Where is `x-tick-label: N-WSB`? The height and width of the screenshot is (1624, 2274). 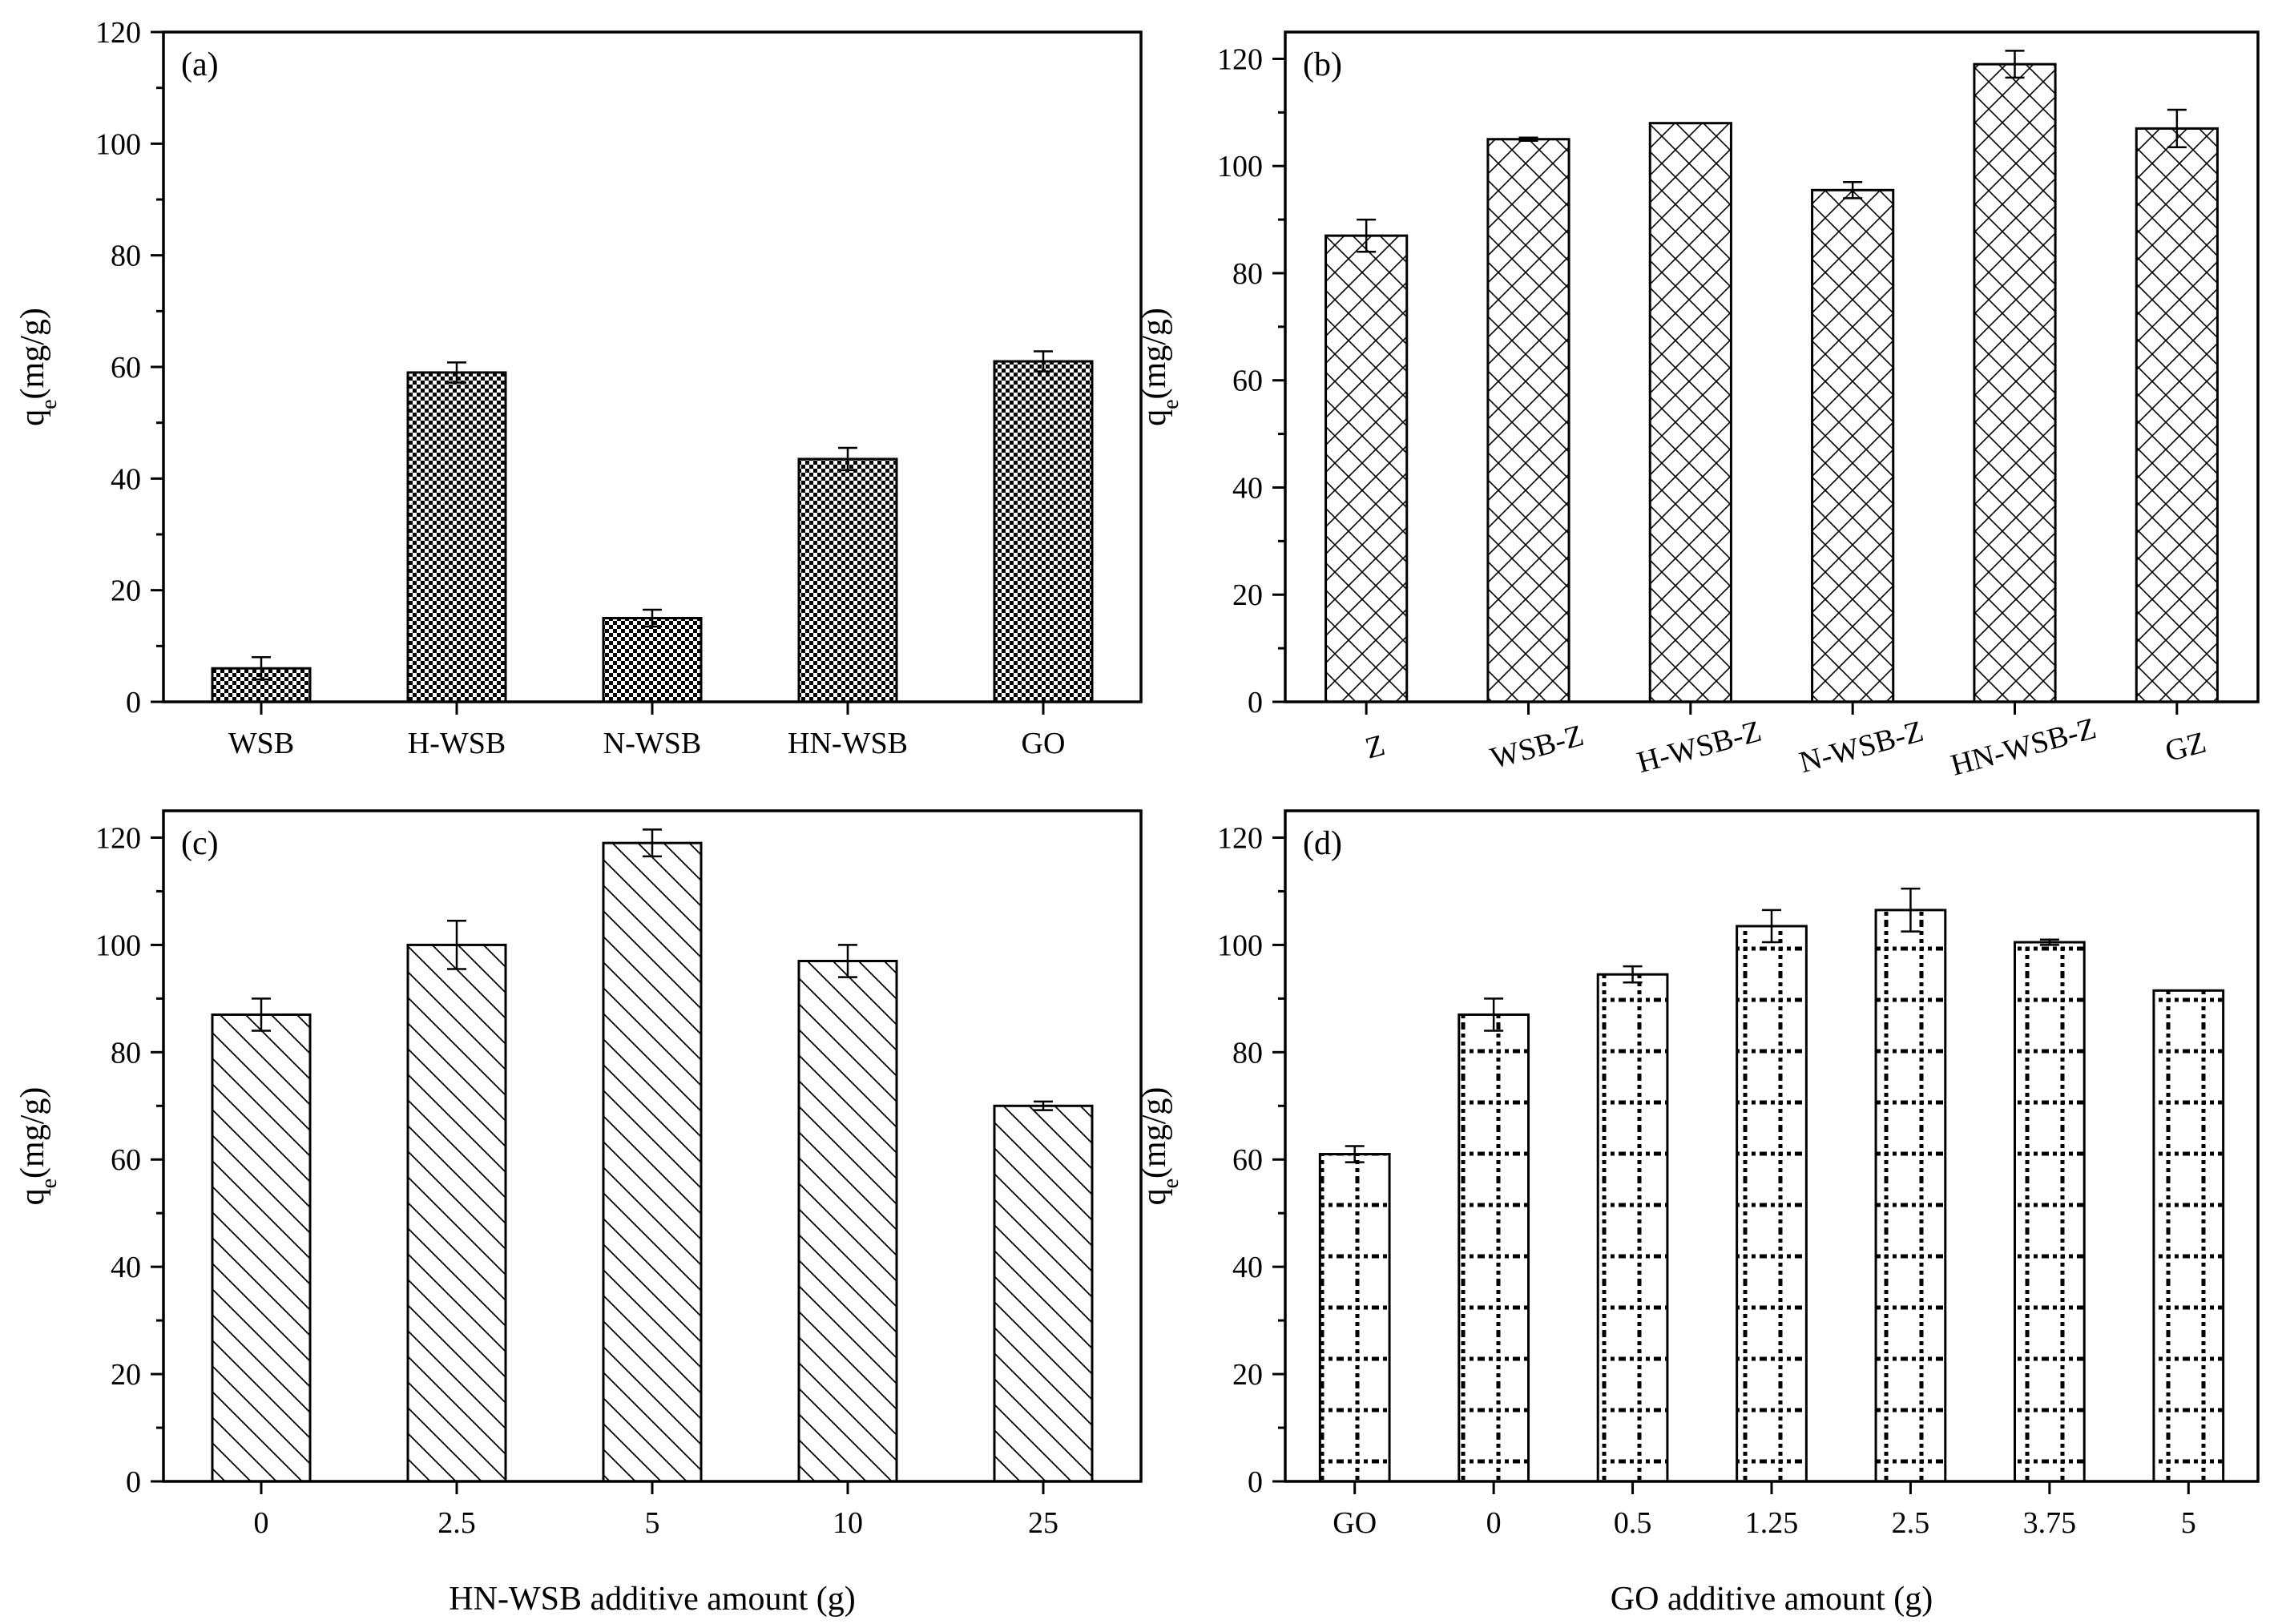 x-tick-label: N-WSB is located at coordinates (652, 743).